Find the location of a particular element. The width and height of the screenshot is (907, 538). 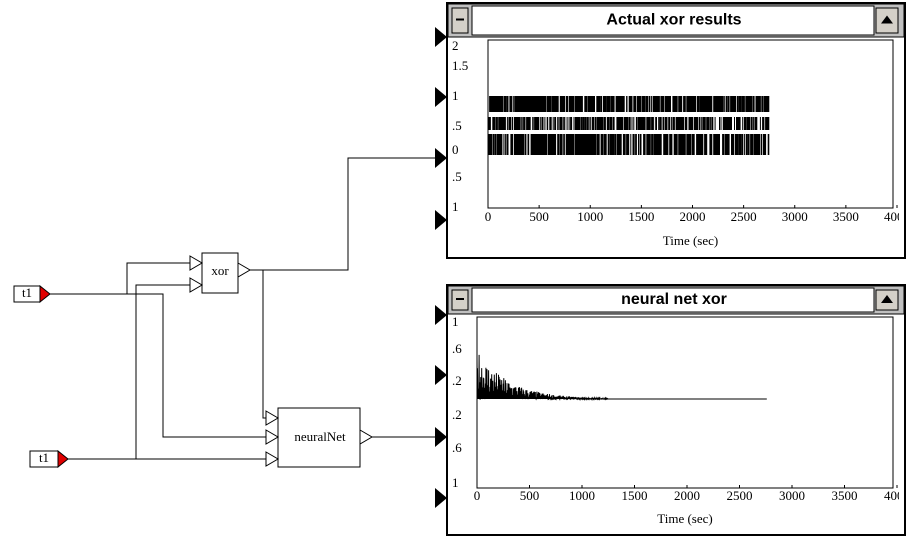

block-label: neuralNet is located at coordinates (320, 436).